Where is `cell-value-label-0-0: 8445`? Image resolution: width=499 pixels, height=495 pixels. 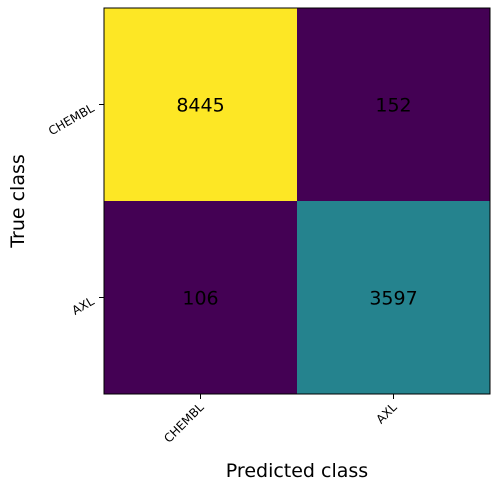
cell-value-label-0-0: 8445 is located at coordinates (200, 106).